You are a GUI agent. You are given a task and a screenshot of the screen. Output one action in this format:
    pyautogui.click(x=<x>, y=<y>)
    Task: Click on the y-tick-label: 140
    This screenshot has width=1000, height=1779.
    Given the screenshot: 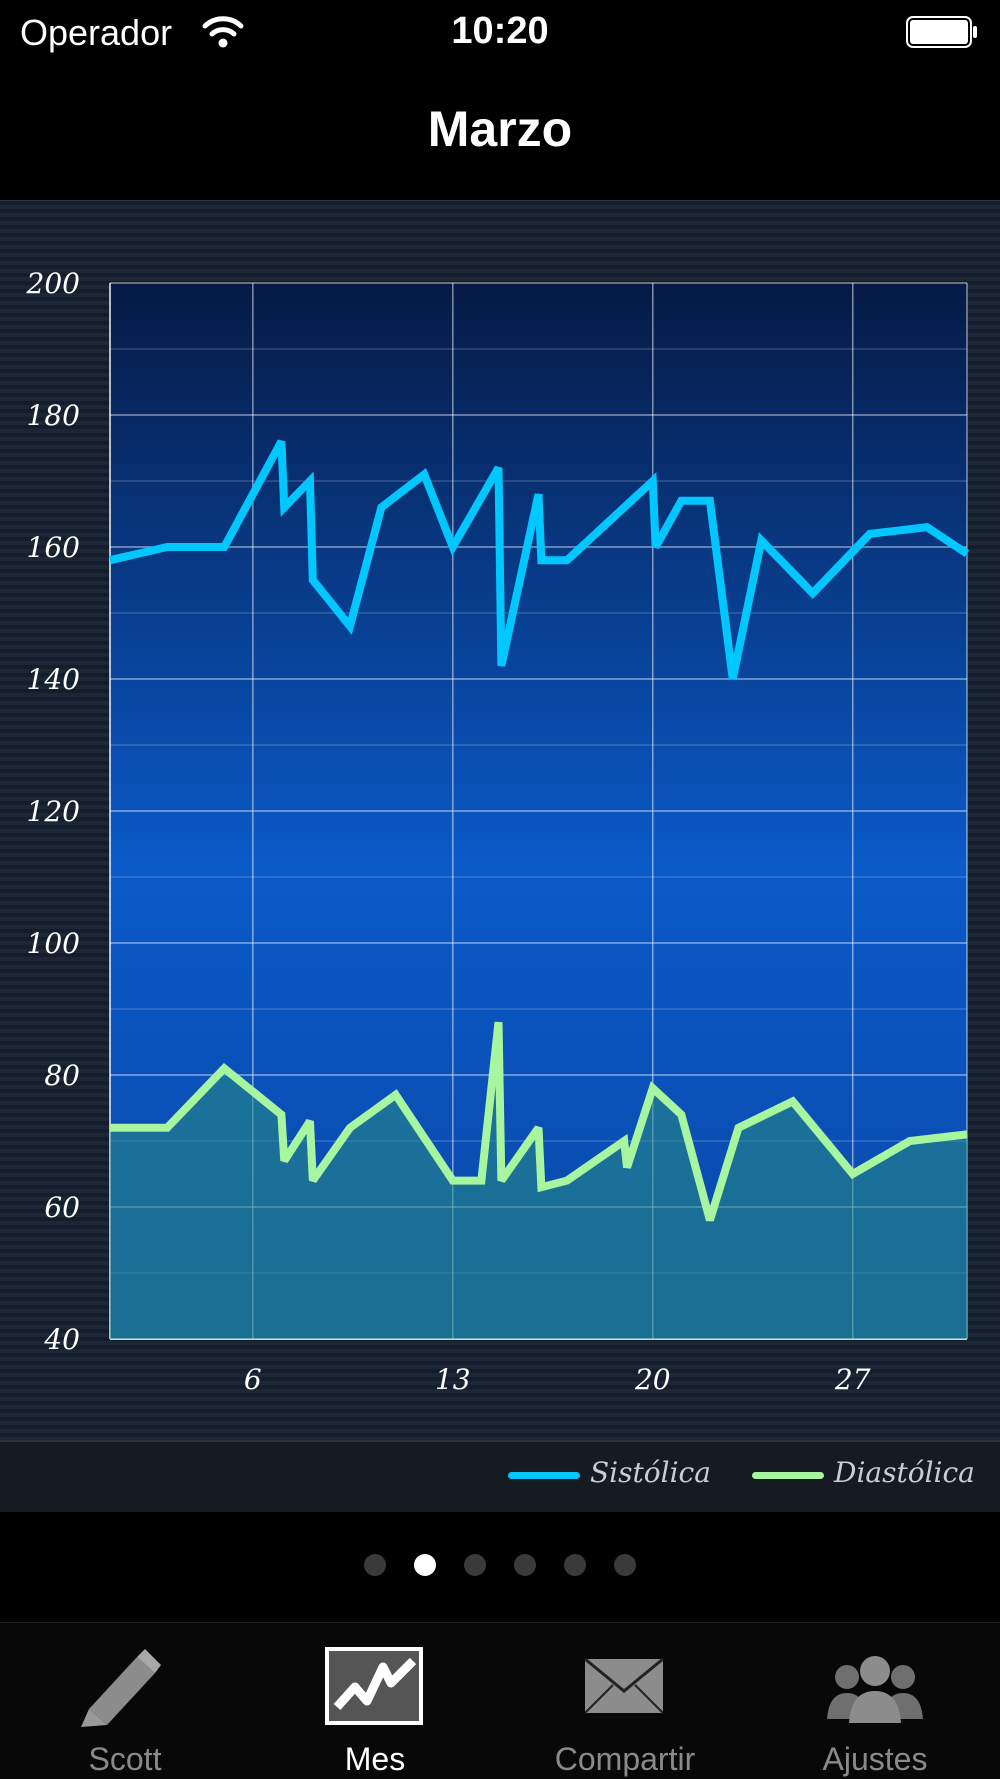 What is the action you would take?
    pyautogui.click(x=53, y=679)
    